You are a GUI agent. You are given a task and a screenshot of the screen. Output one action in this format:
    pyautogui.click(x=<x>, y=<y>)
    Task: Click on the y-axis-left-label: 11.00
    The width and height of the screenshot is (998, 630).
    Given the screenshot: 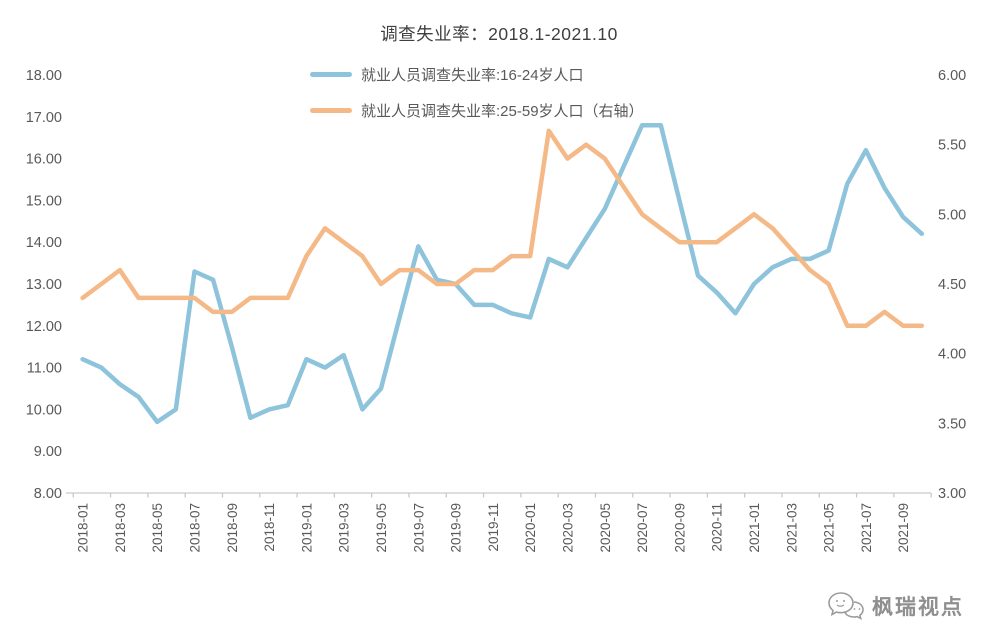 What is the action you would take?
    pyautogui.click(x=44, y=369)
    